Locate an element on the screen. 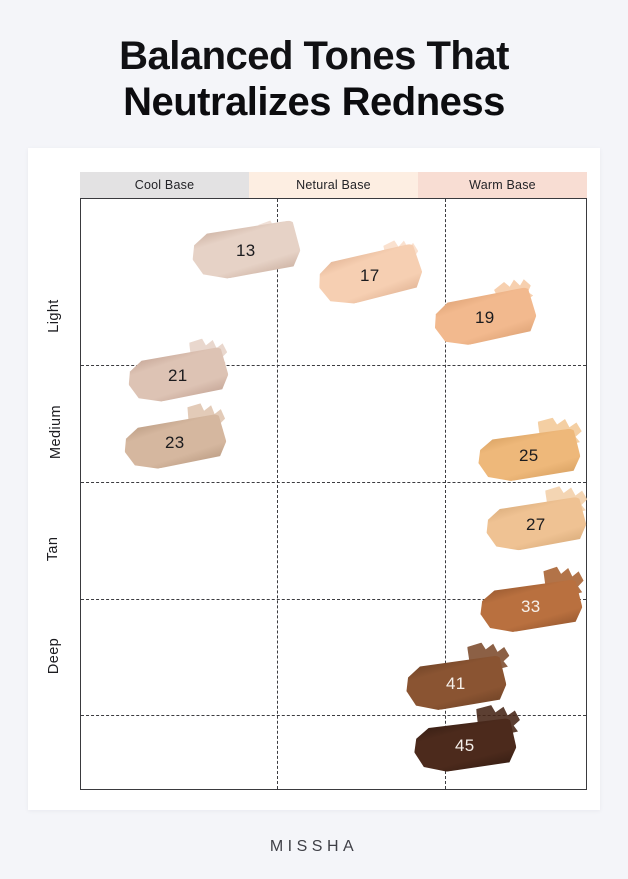  shade-swatch-45: 45 is located at coordinates (465, 746).